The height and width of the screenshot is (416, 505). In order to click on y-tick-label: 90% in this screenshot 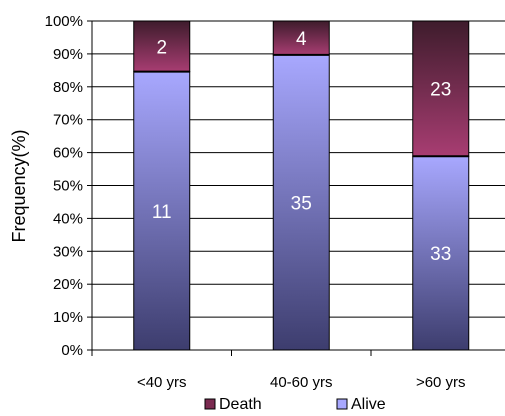, I will do `click(68, 54)`.